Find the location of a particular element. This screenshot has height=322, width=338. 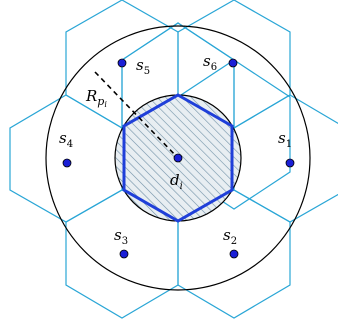

radius-label-sub: p is located at coordinates (100, 101).